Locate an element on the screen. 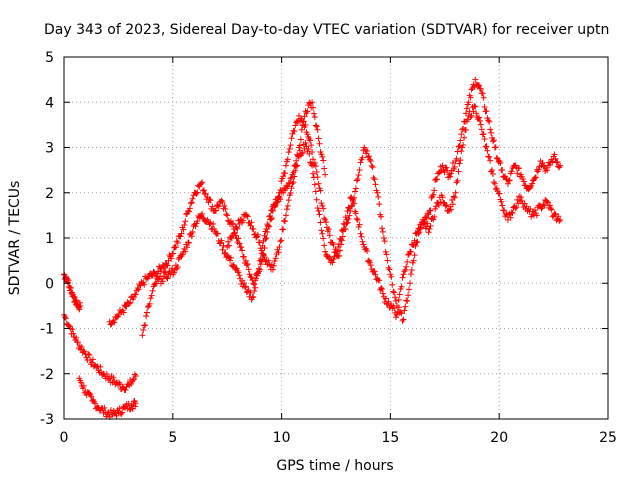 The image size is (640, 480). y-tick-label: 5 is located at coordinates (49, 58).